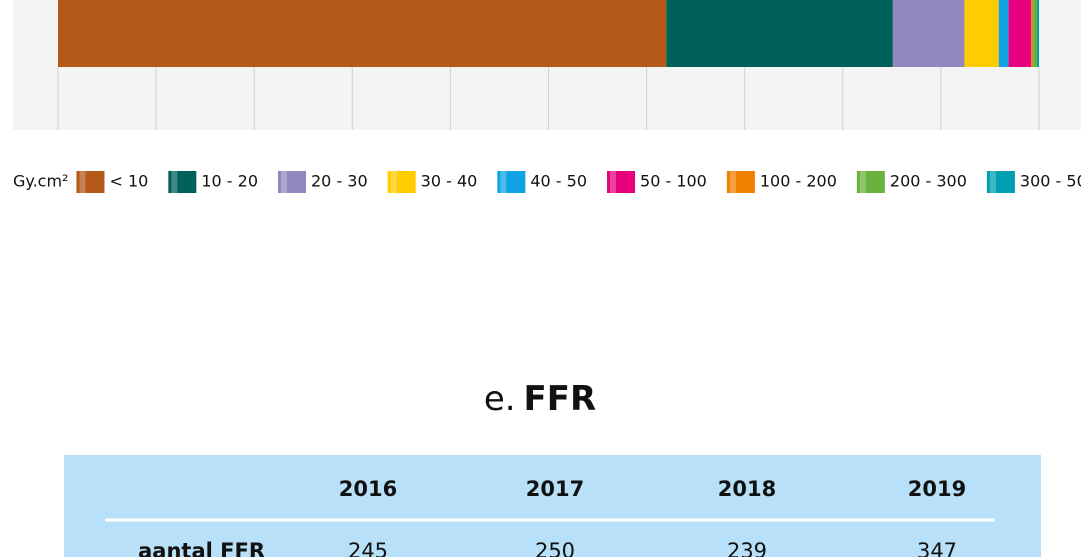 The height and width of the screenshot is (557, 1081). I want to click on legend-label: 30 - 40, so click(449, 181).